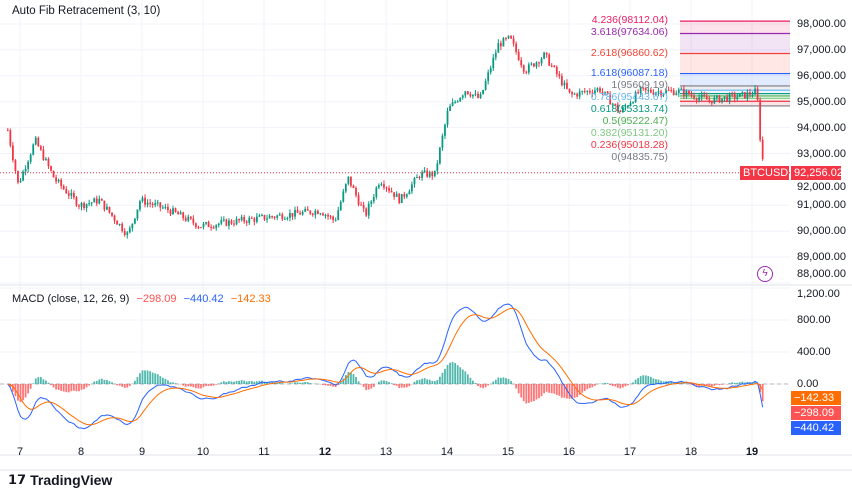 This screenshot has width=852, height=488. I want to click on tradingview-logo: 𝟭𝟳 TradingView, so click(60, 480).